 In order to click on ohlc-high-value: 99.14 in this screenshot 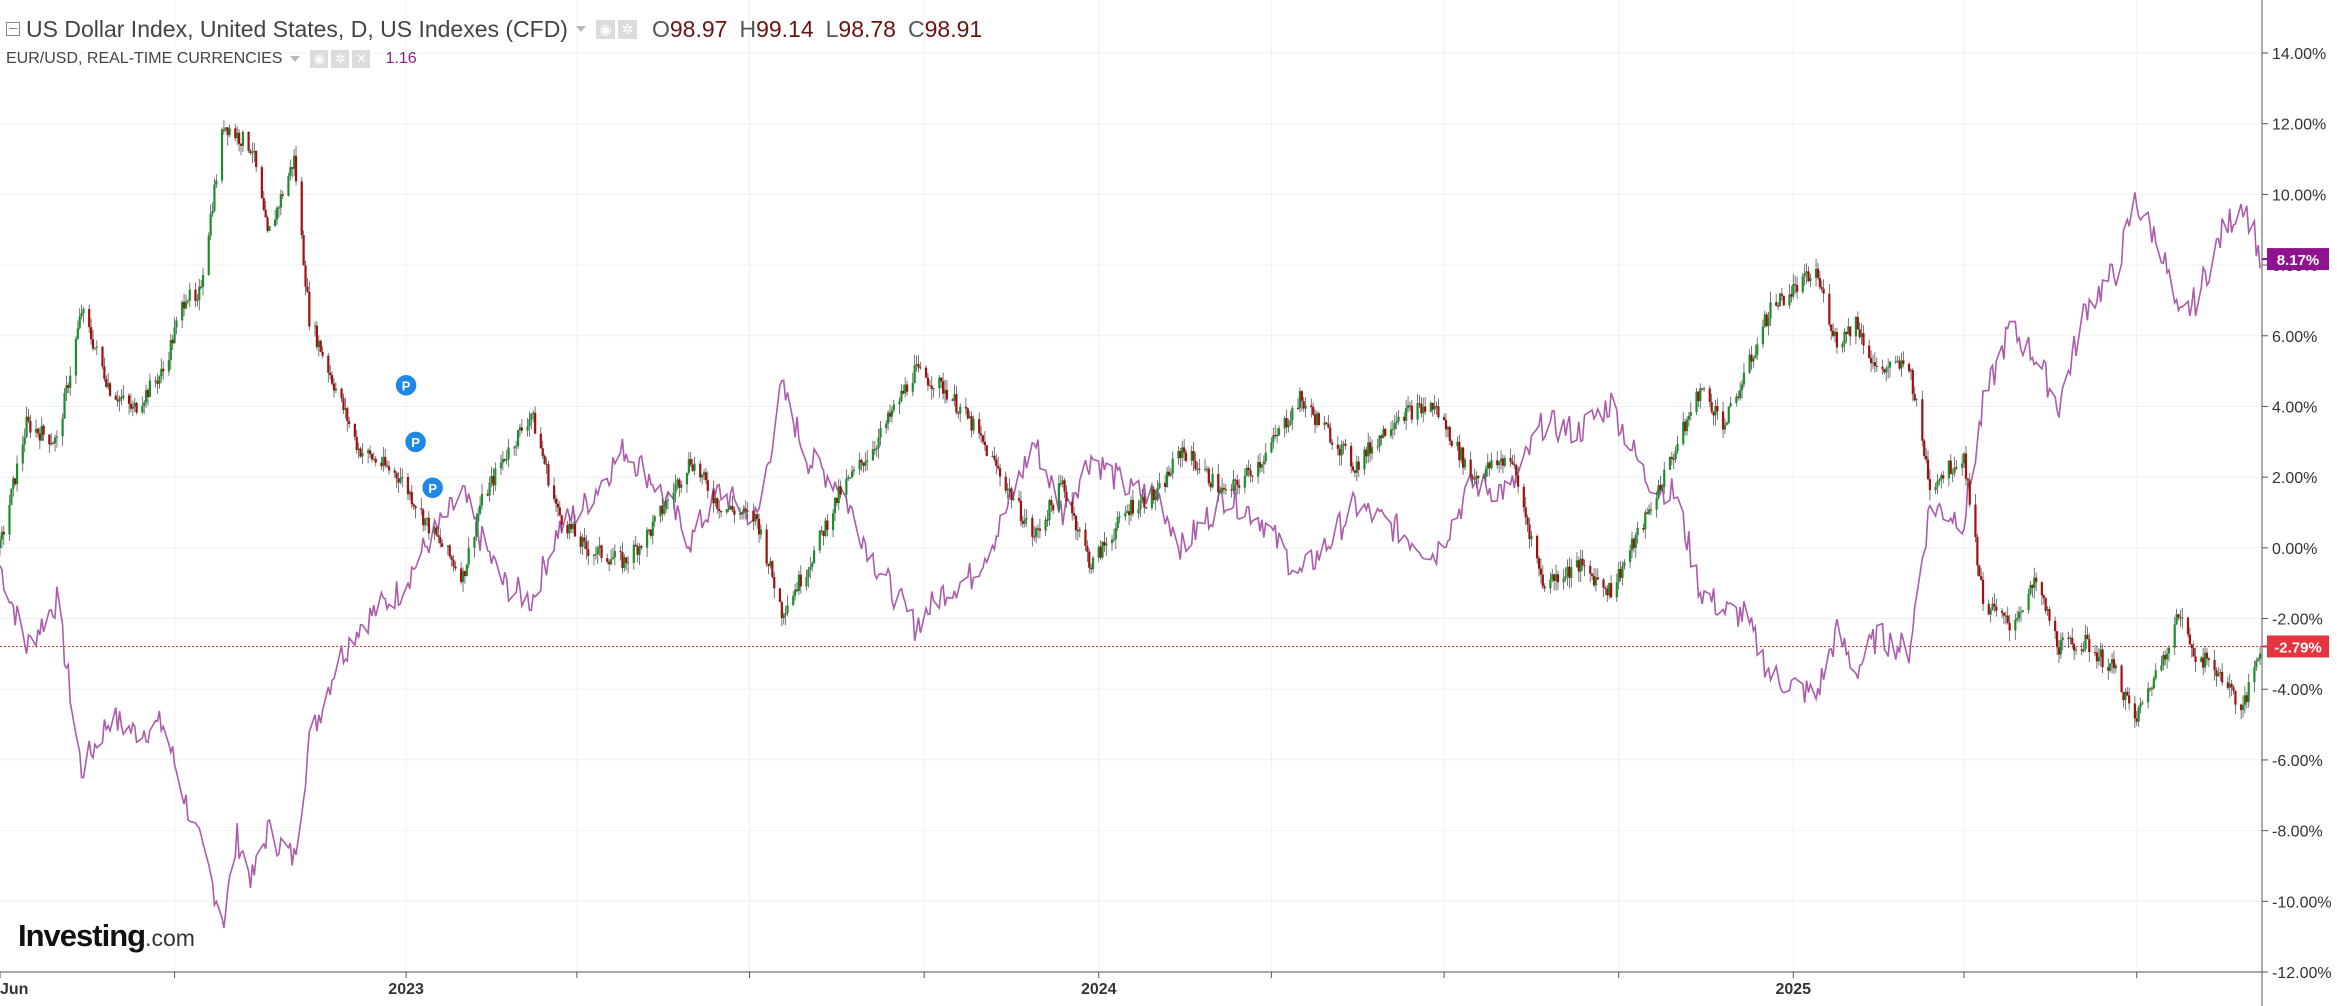, I will do `click(785, 28)`.